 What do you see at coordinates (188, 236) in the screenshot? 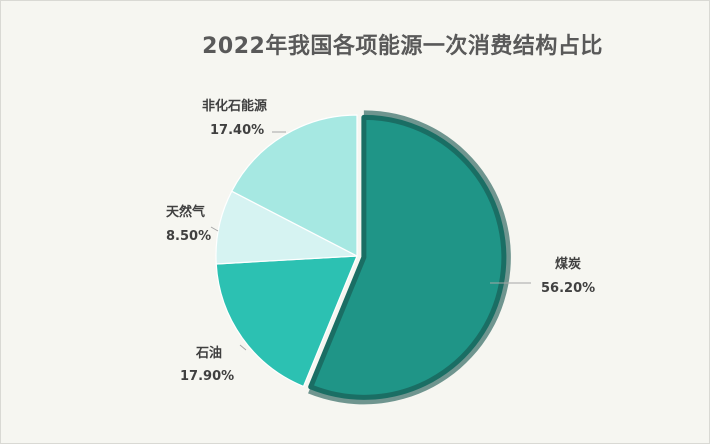
I see `slice-label-value-2: 8.50%` at bounding box center [188, 236].